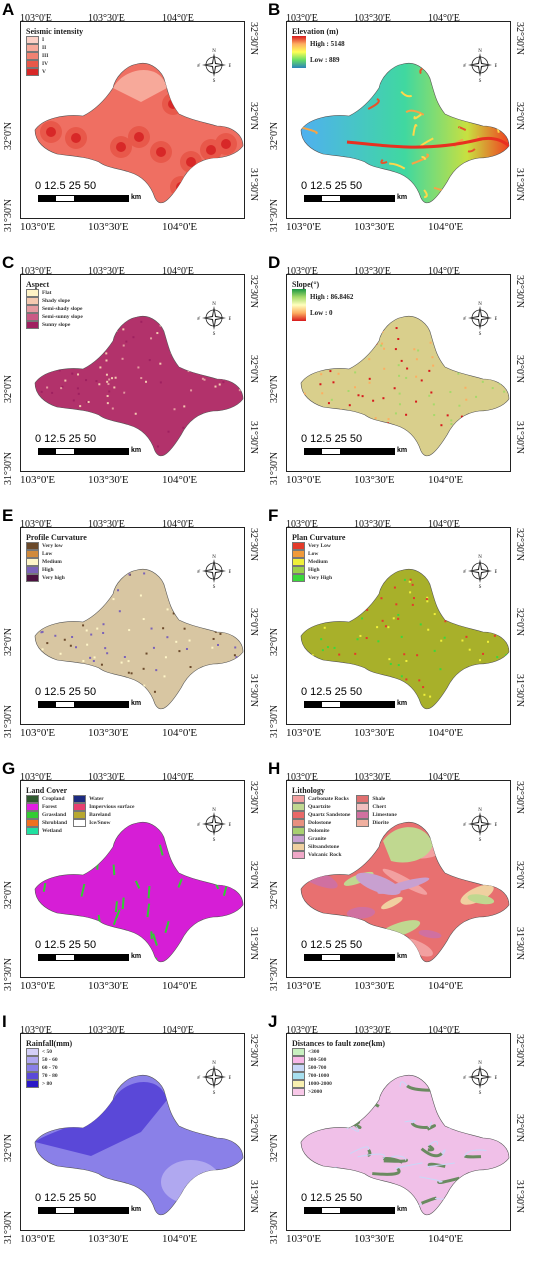 This screenshot has width=533, height=1266. I want to click on legend-label: High, so click(48, 570).